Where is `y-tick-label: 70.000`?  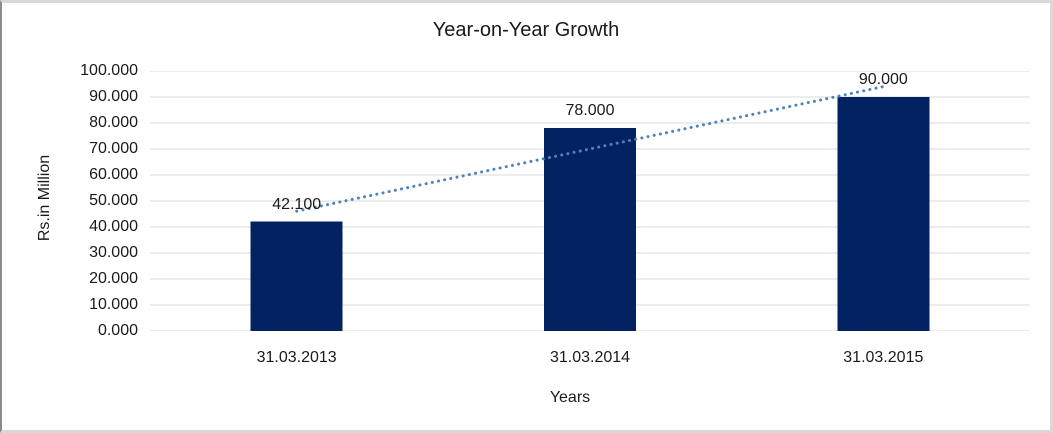
y-tick-label: 70.000 is located at coordinates (113, 148).